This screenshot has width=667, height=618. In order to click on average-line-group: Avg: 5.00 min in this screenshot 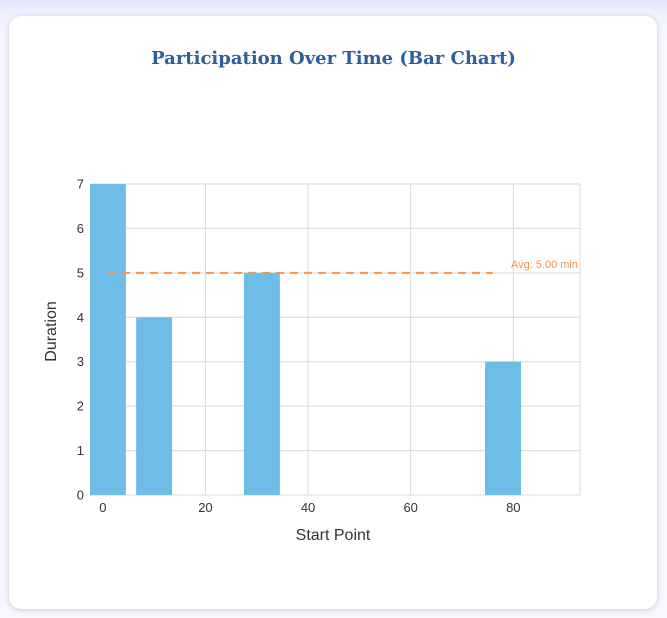, I will do `click(343, 266)`.